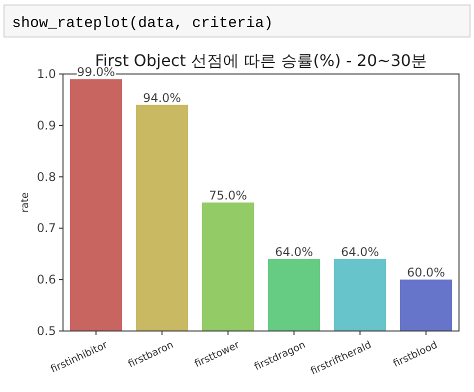  What do you see at coordinates (25, 202) in the screenshot?
I see `y-axis-title: rate` at bounding box center [25, 202].